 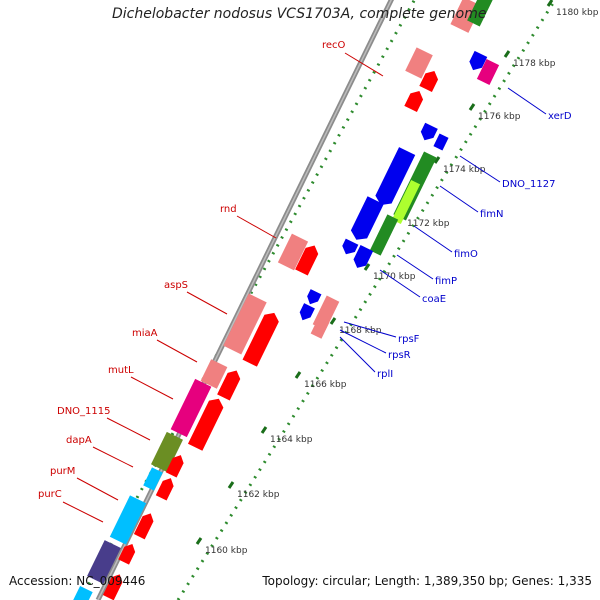 I want to click on leader-purC, so click(x=83, y=512).